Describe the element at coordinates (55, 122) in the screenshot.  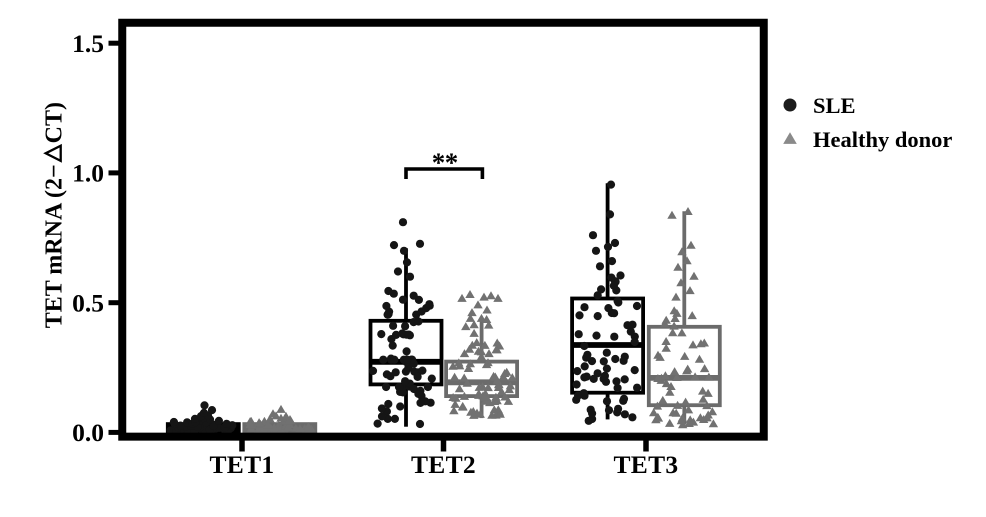
I see `svg-text: CT)` at that location.